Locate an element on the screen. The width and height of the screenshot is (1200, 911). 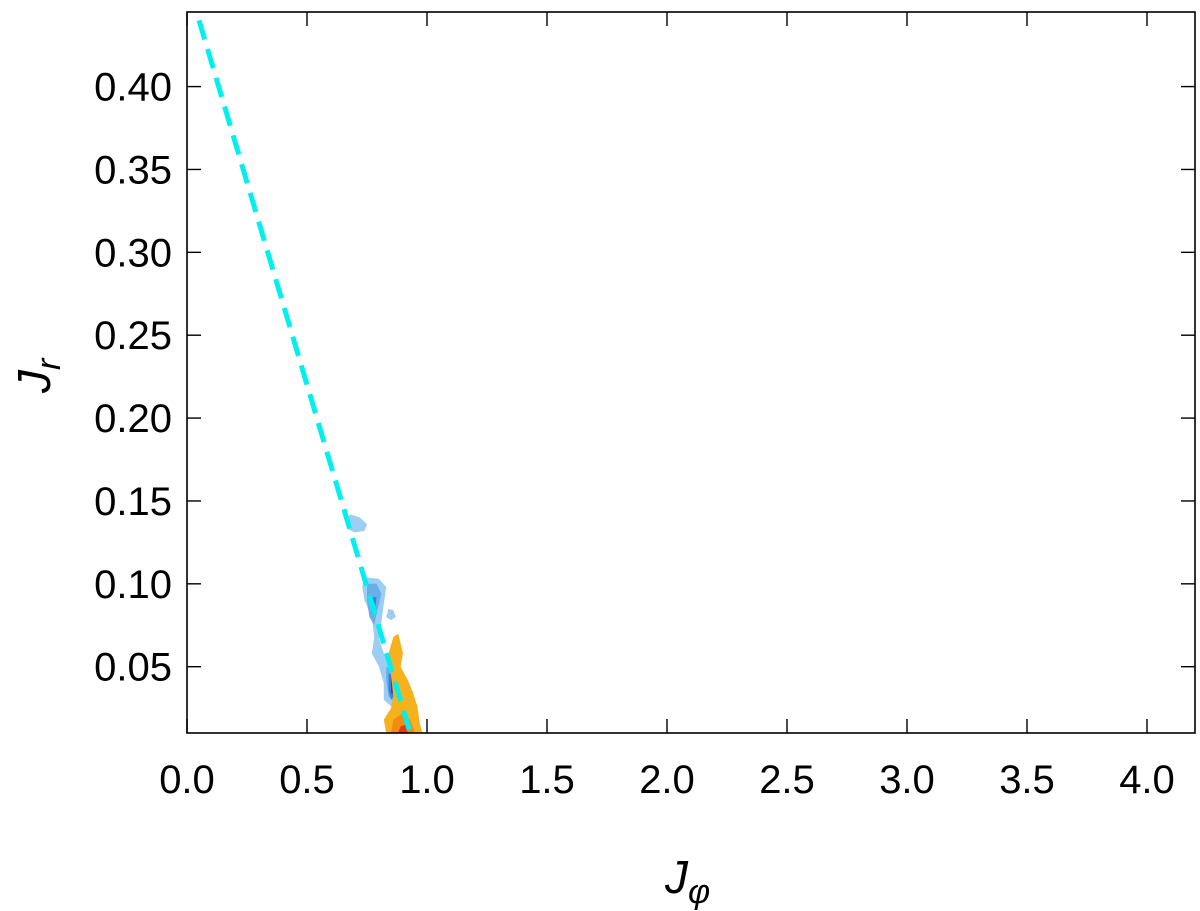
x-tick-label: 3.0 is located at coordinates (907, 780).